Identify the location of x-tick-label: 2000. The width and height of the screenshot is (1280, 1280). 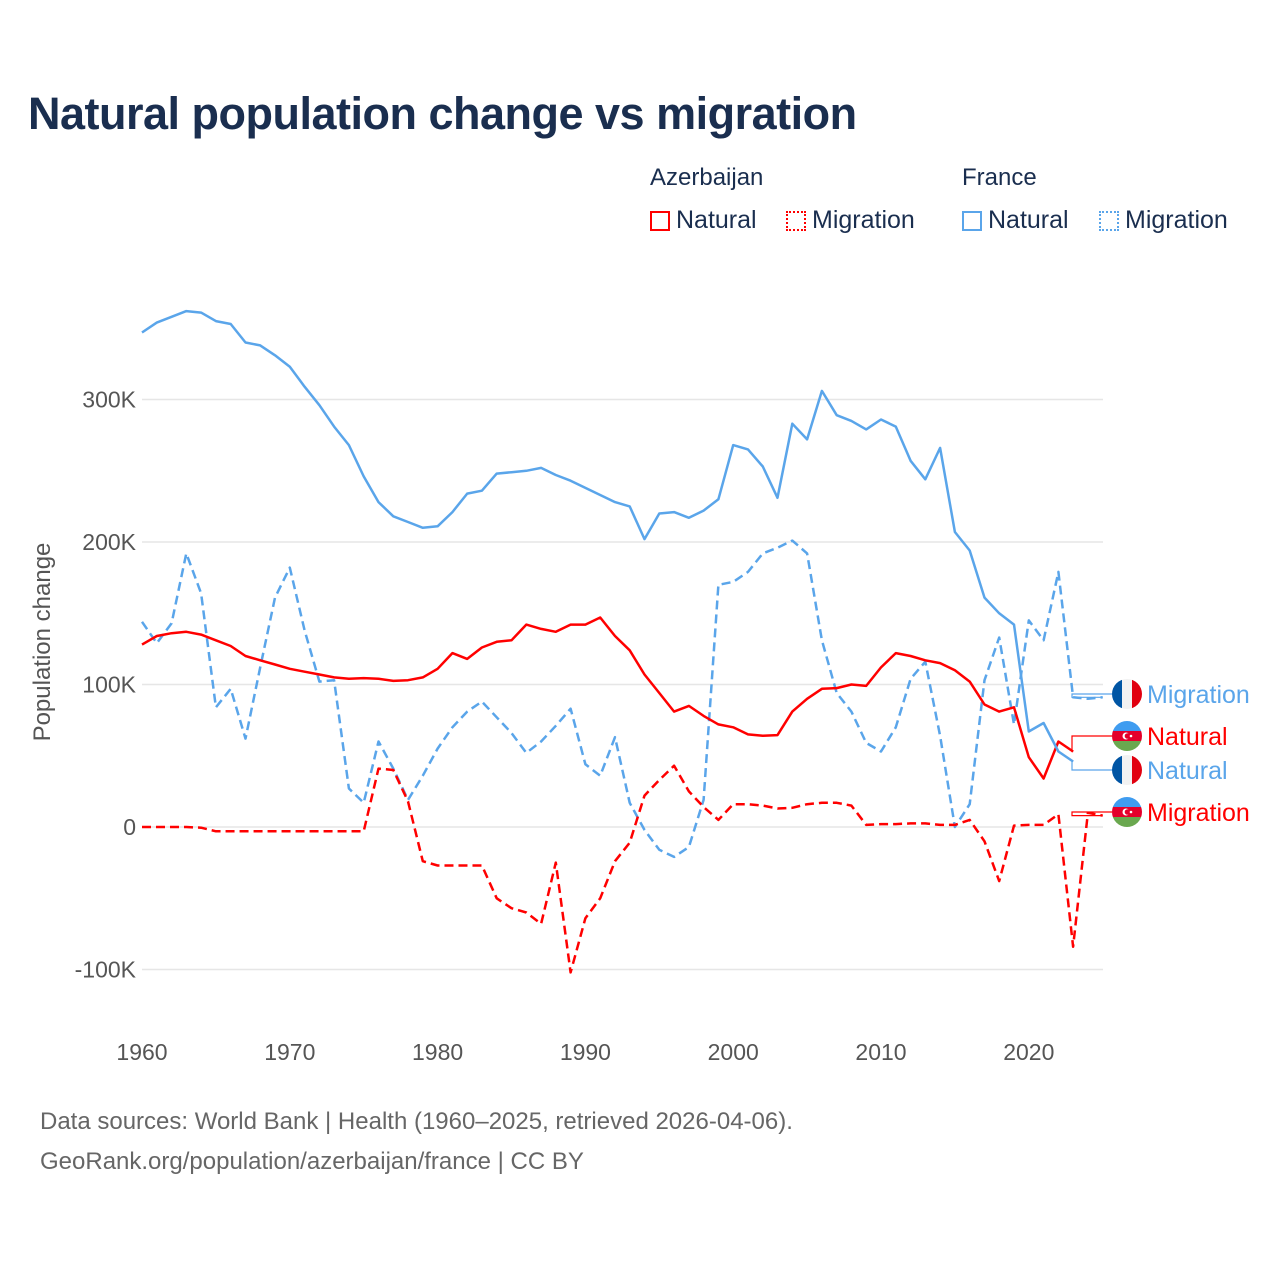
(733, 1052).